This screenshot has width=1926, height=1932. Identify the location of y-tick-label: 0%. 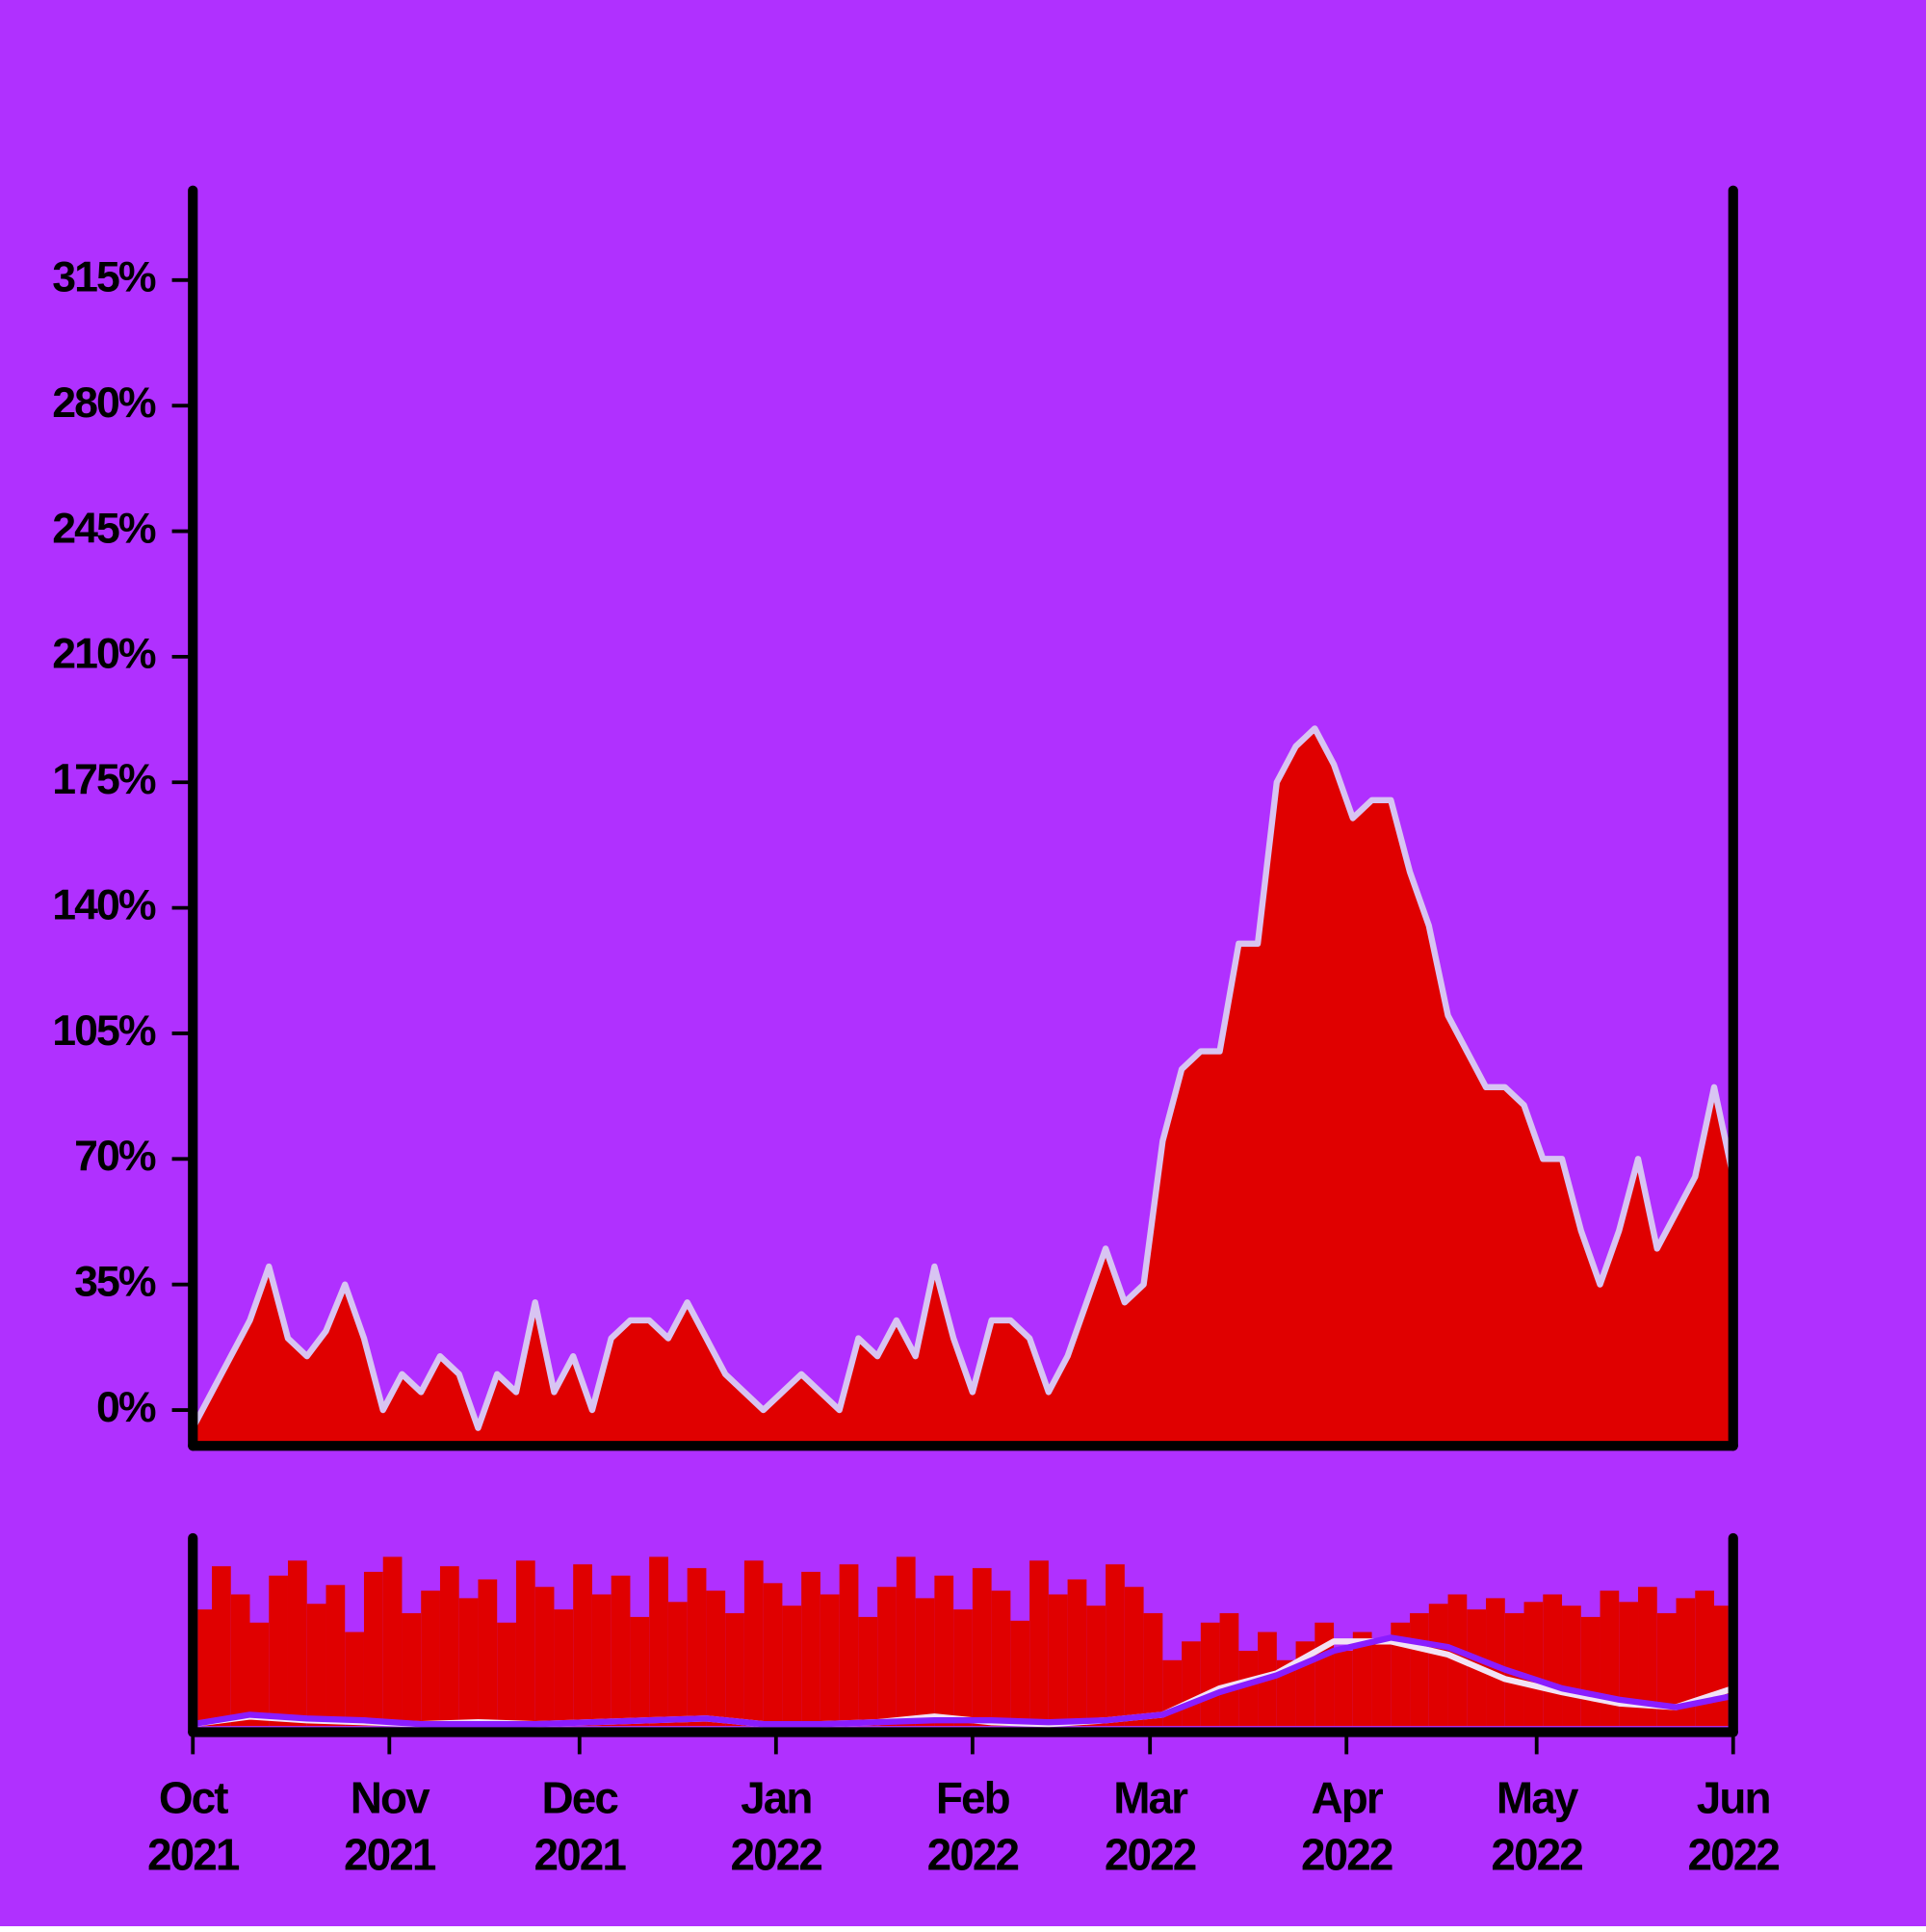
(126, 1407).